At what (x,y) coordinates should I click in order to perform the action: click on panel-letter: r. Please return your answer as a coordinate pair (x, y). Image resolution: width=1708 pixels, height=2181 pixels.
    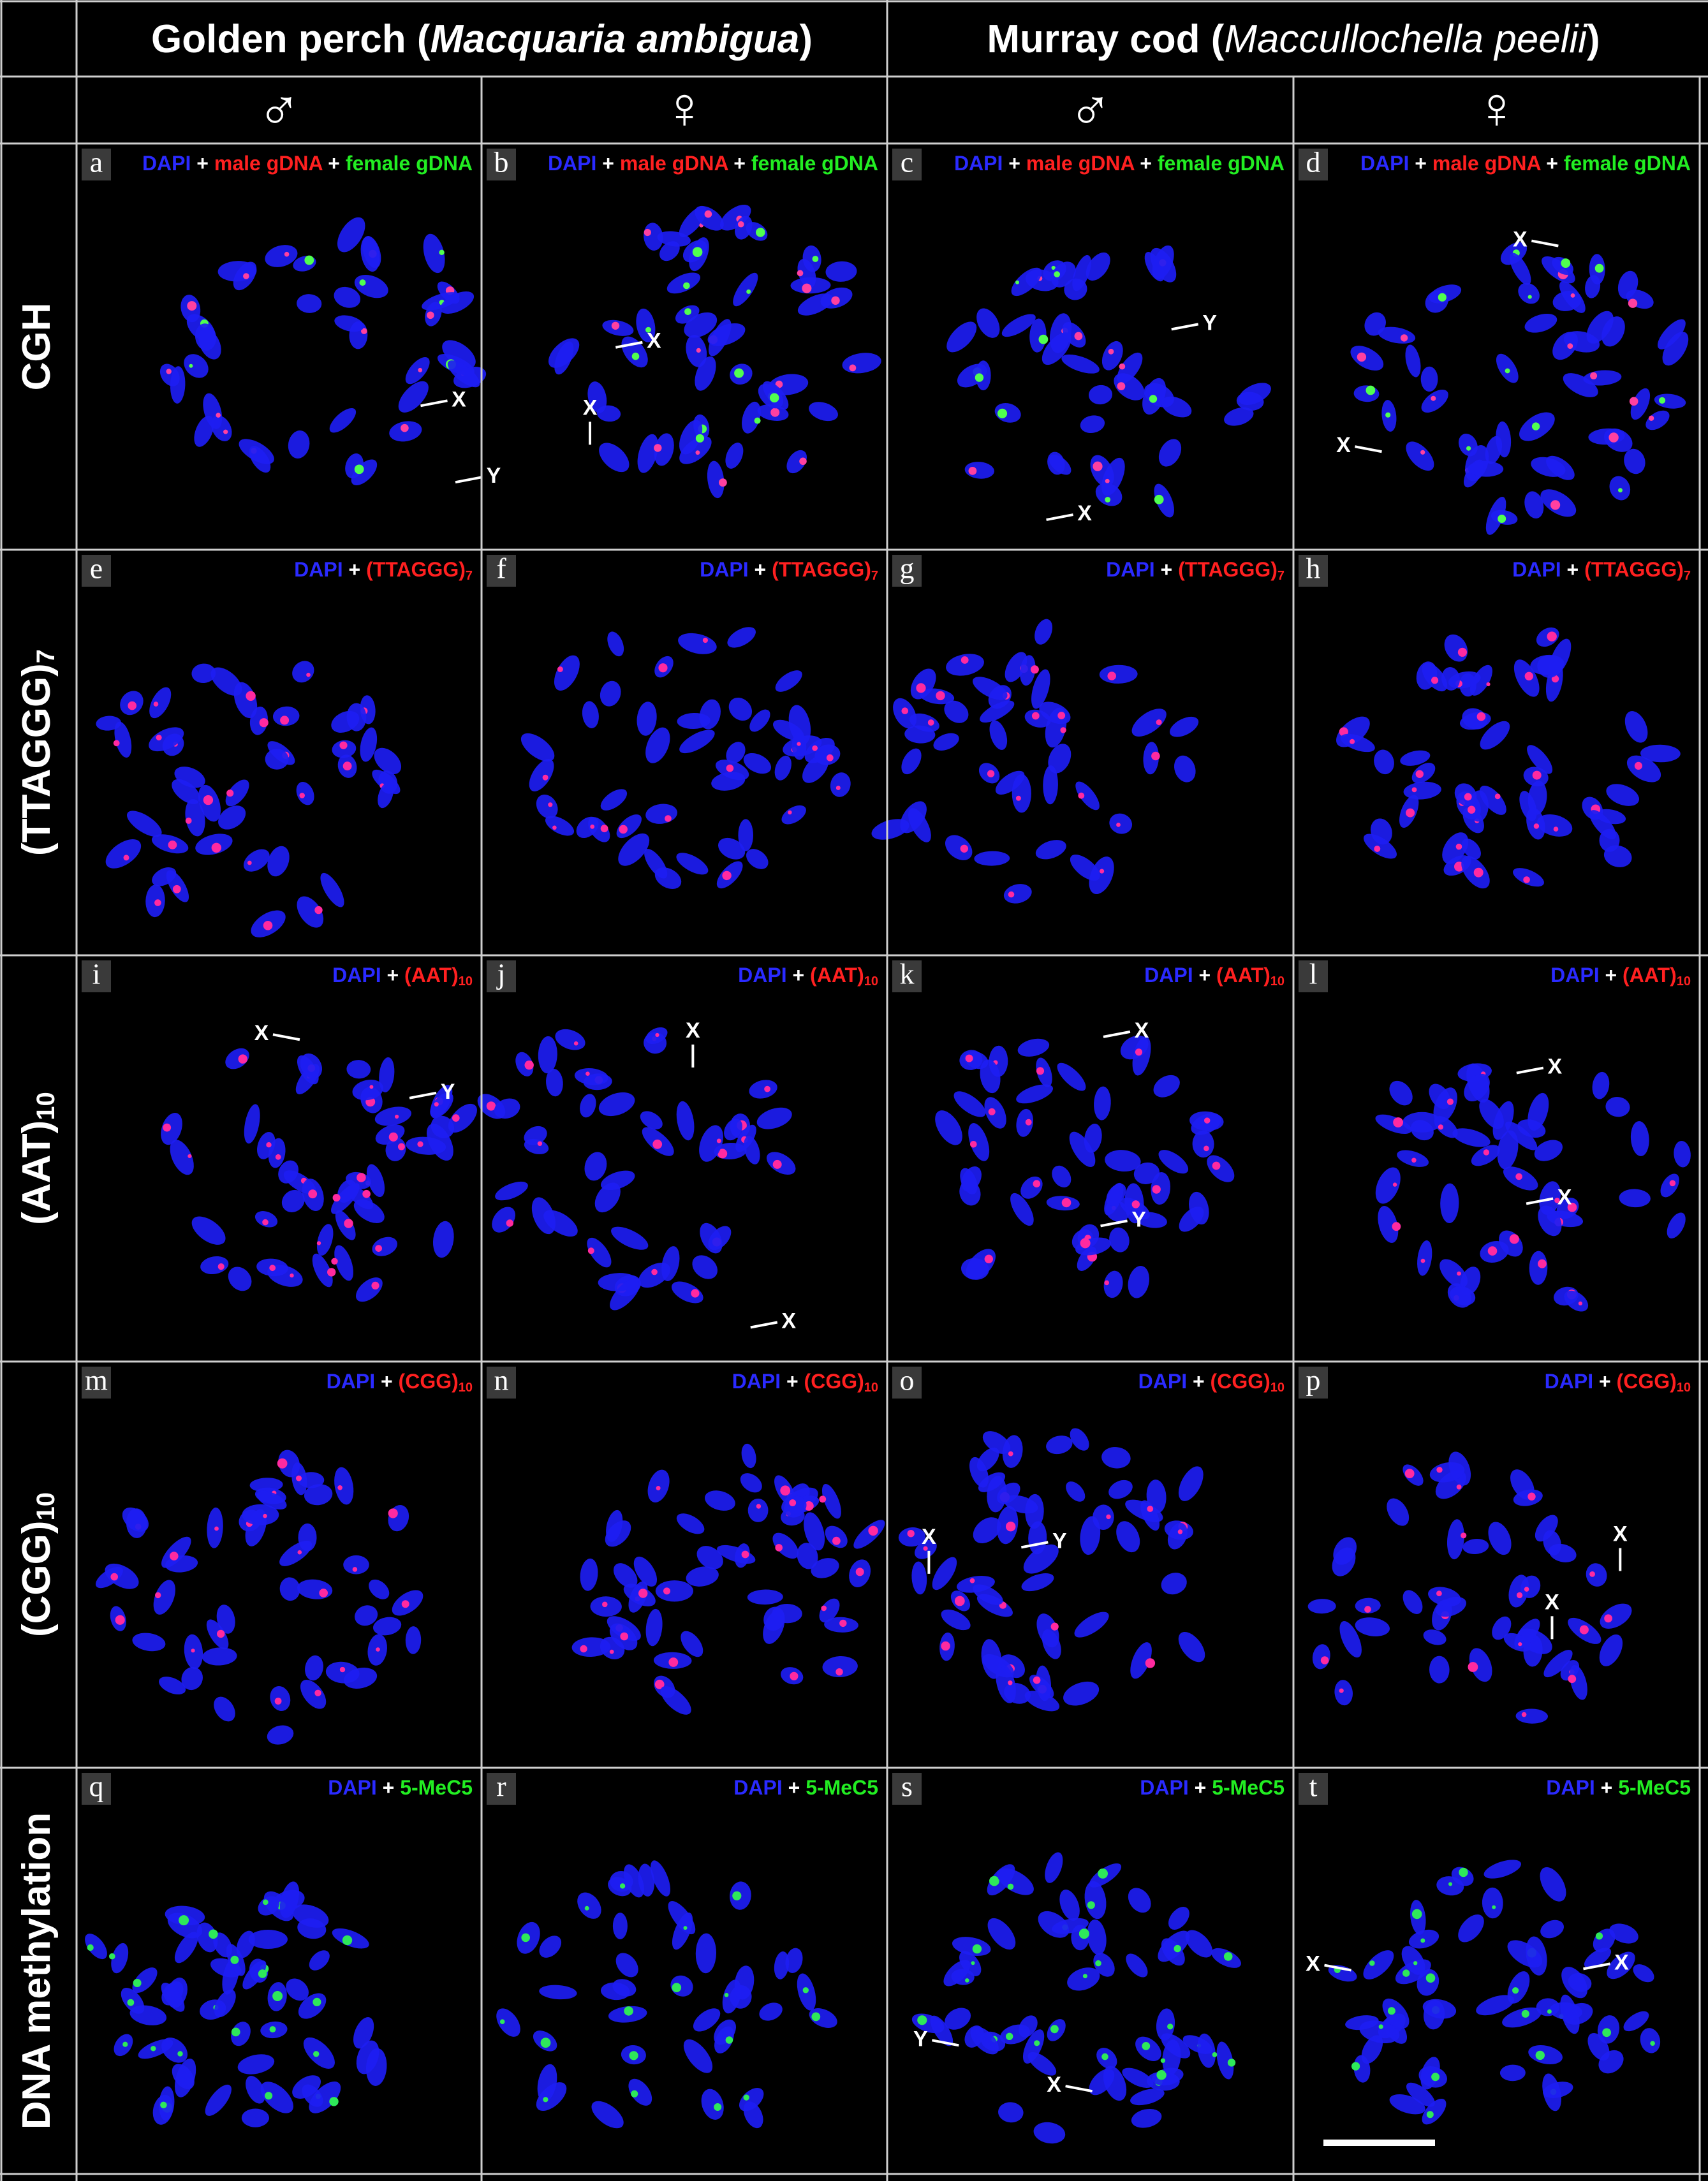
    Looking at the image, I should click on (501, 1786).